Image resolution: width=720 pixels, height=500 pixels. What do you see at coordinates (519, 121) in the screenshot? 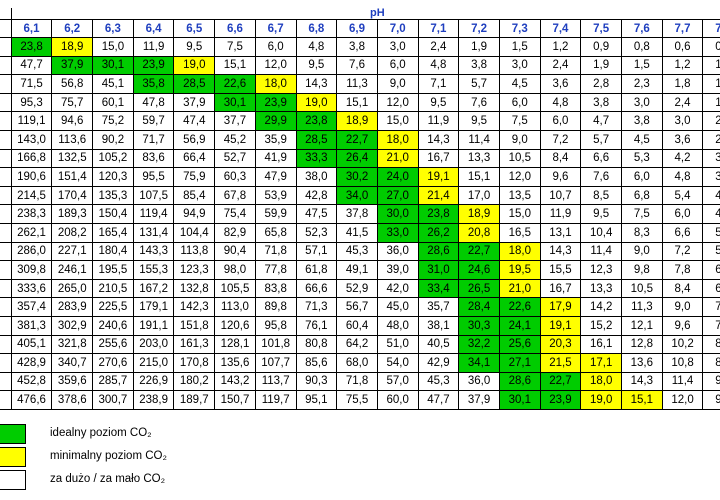
I see `table-cell: 7,5` at bounding box center [519, 121].